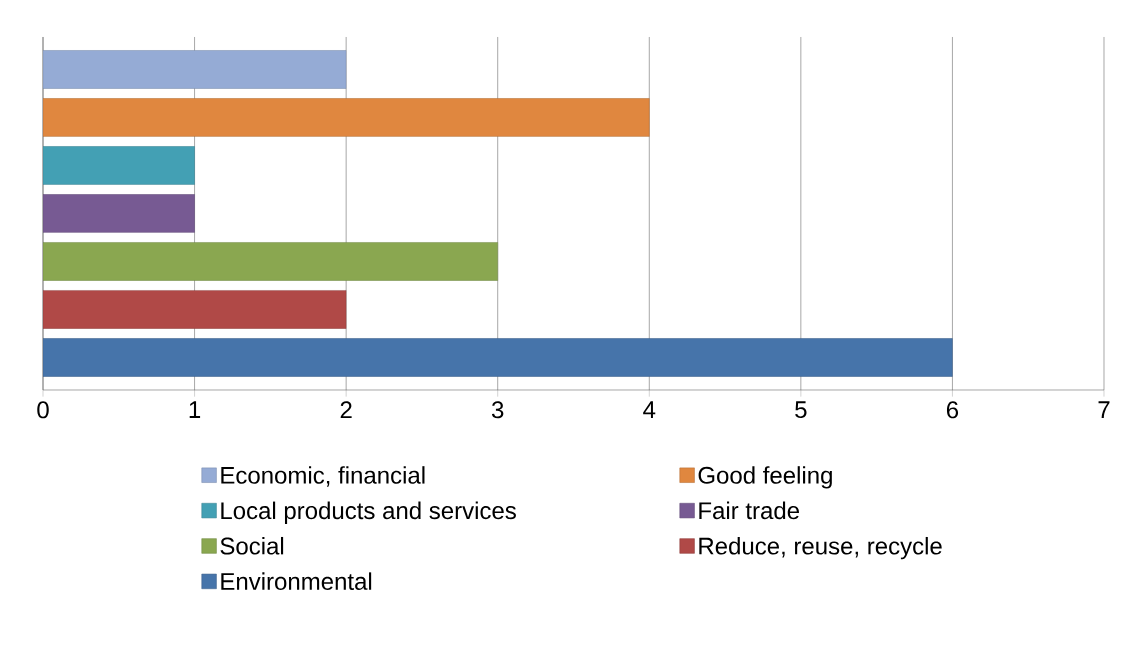 This screenshot has width=1136, height=646. I want to click on legend-label: Social, so click(252, 545).